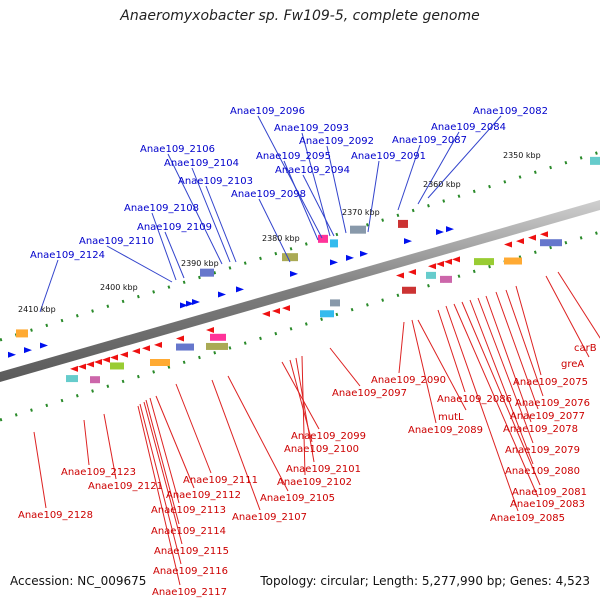  Describe the element at coordinates (451, 417) in the screenshot. I see `gene-label-reverse: mutL` at that location.